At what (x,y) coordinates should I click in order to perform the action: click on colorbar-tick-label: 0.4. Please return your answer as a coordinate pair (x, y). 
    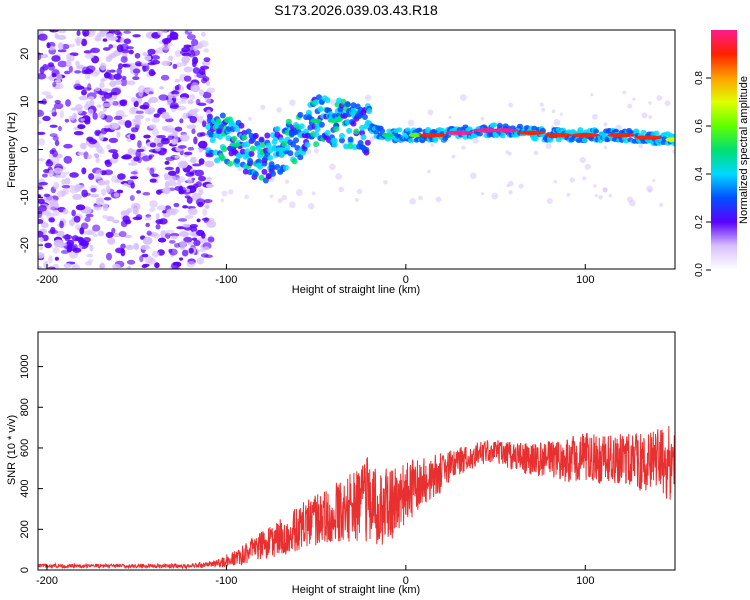
    Looking at the image, I should click on (699, 174).